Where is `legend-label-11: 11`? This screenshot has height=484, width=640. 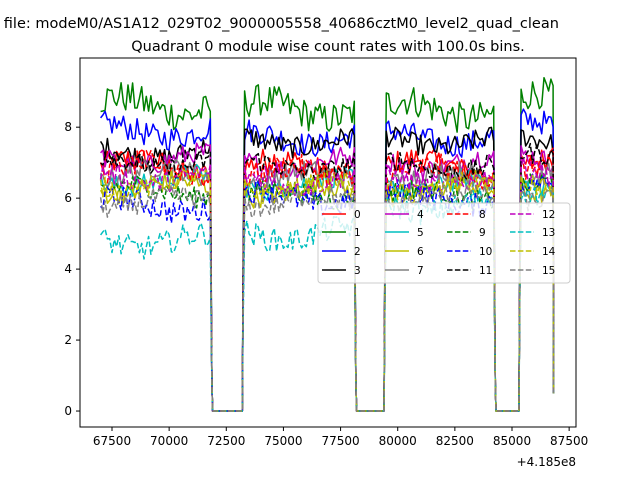 legend-label-11: 11 is located at coordinates (485, 271).